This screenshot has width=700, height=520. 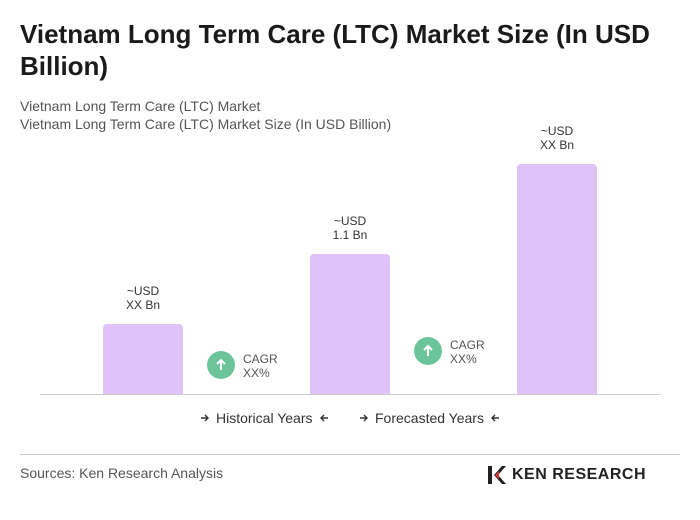 I want to click on value-label: ~USD 1.1 Bn, so click(x=350, y=227).